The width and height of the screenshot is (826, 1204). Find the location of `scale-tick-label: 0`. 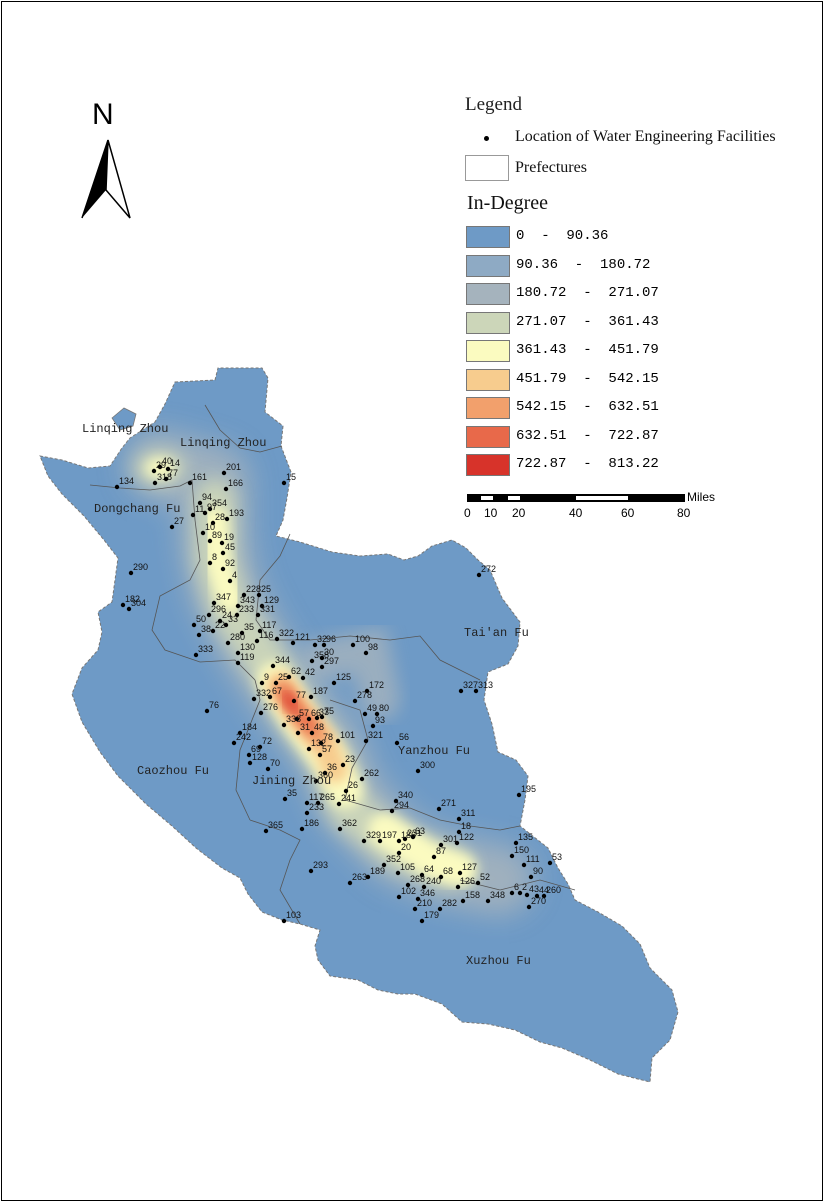

scale-tick-label: 0 is located at coordinates (467, 513).